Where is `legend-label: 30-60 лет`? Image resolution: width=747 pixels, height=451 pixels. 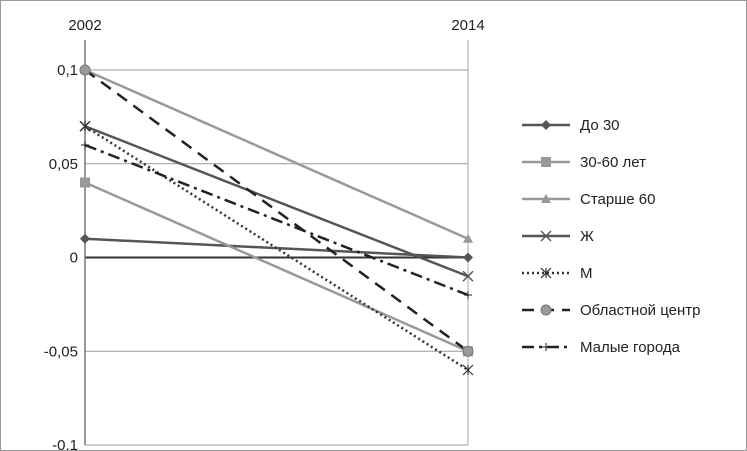
legend-label: 30-60 лет is located at coordinates (613, 162).